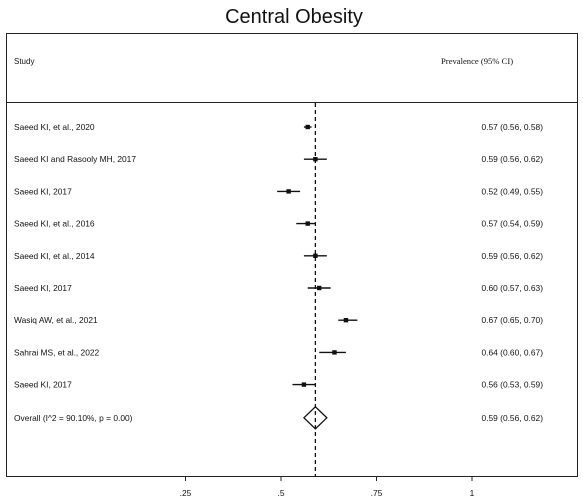  Describe the element at coordinates (278, 288) in the screenshot. I see `study-row: Saeed KI, 2017 0.60 (0.57, 0.63)` at that location.